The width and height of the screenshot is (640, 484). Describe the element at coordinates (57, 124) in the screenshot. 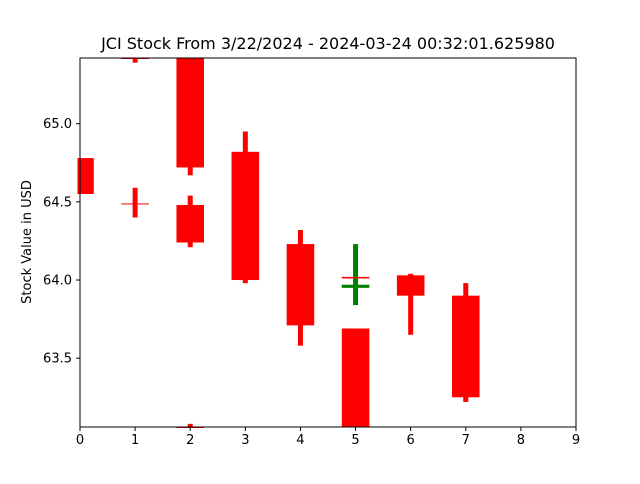

I see `y-tick-label: 65.0` at that location.